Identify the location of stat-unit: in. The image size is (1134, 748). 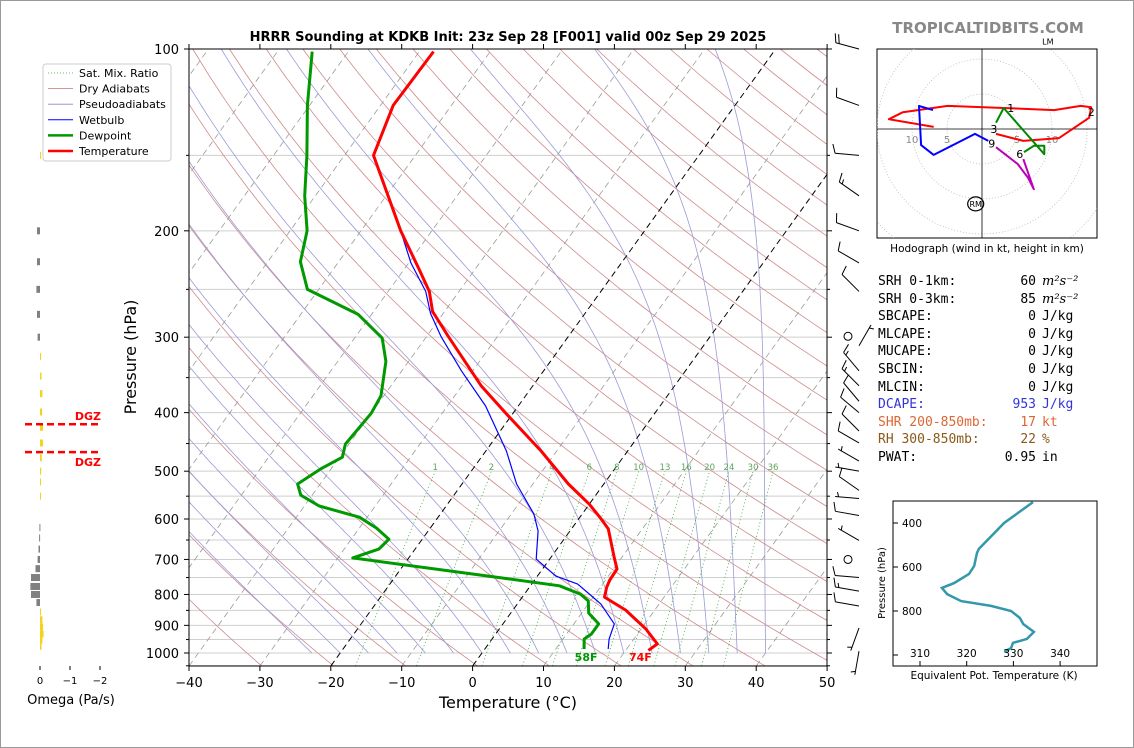
(1050, 457).